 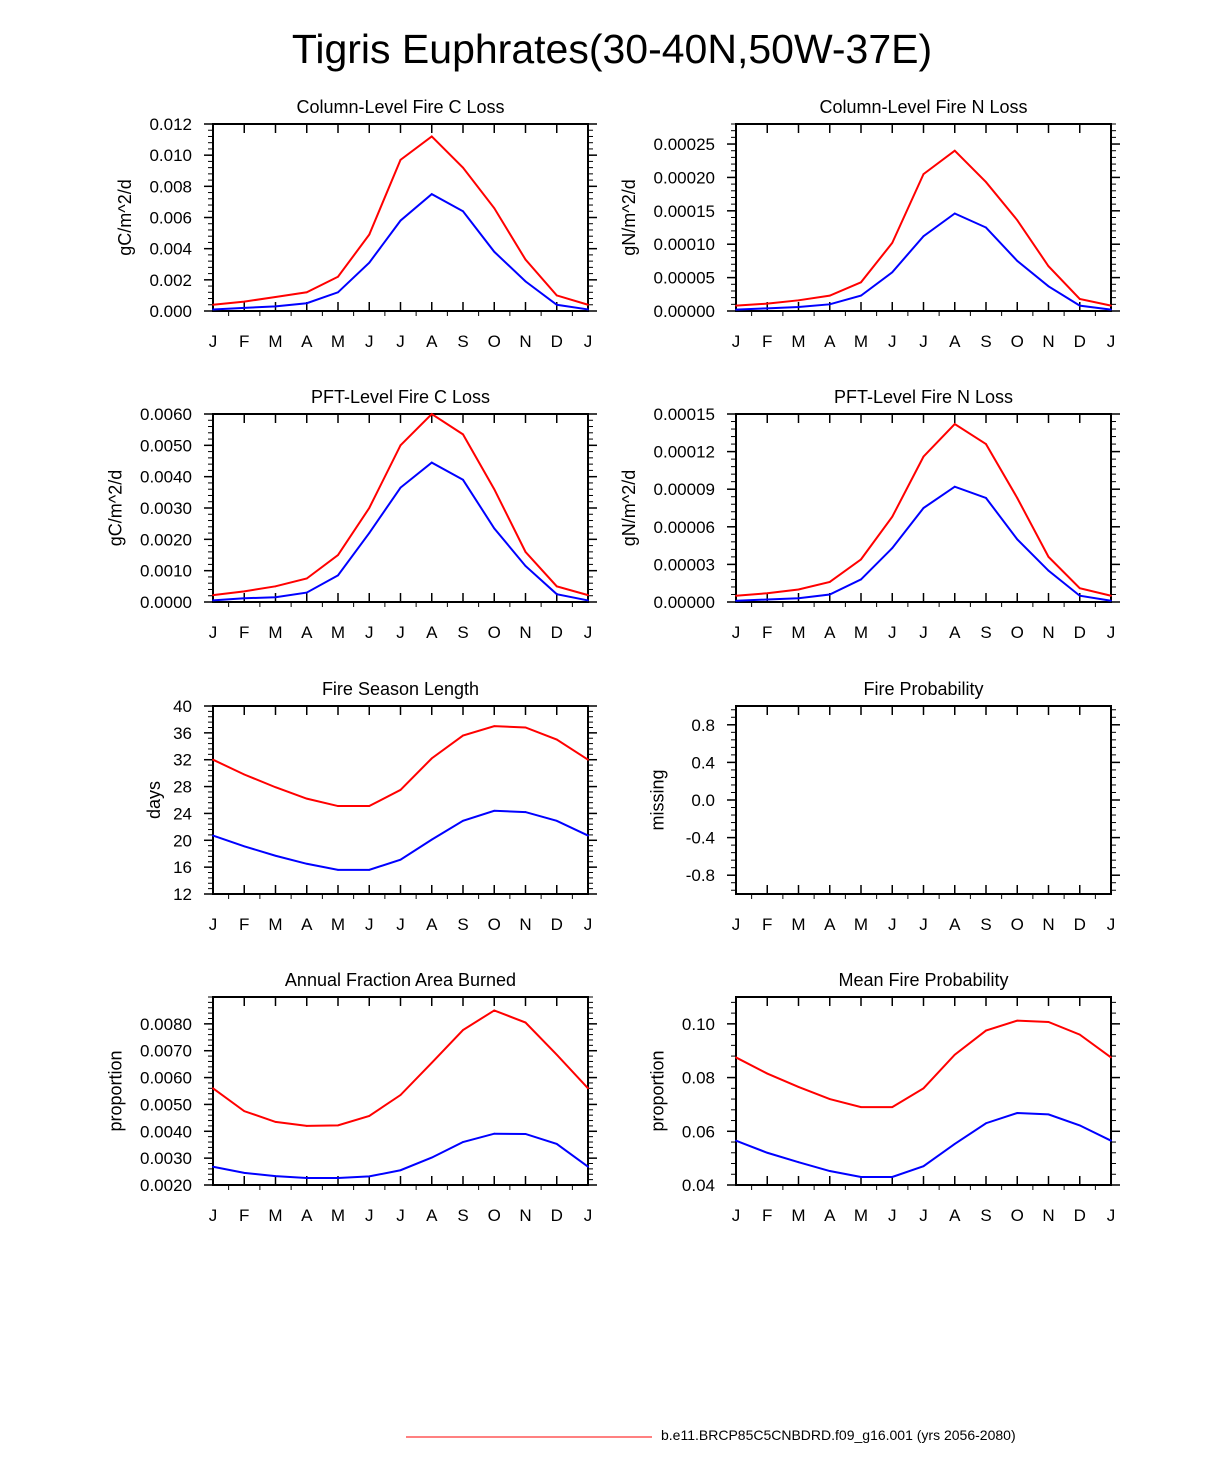 I want to click on y-tick-label: 32, so click(x=182, y=760).